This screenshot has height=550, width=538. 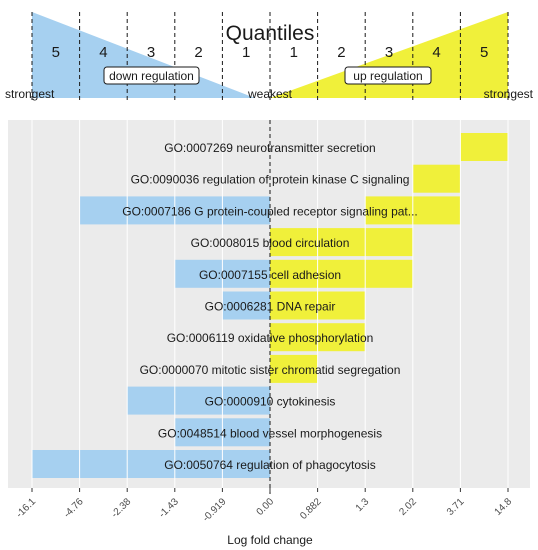 I want to click on x-tick-label: 0.00, so click(x=266, y=507).